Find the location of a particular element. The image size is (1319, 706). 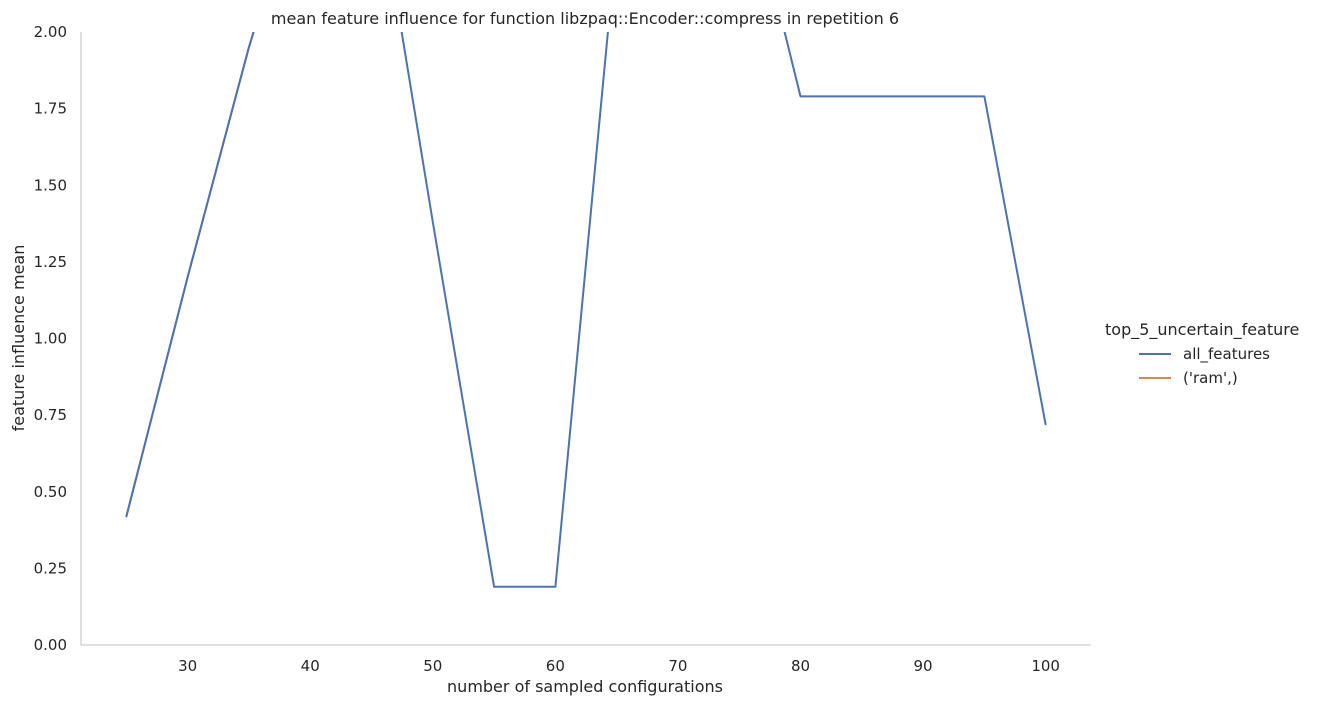

y-tick-label: 0.75 is located at coordinates (50, 415).